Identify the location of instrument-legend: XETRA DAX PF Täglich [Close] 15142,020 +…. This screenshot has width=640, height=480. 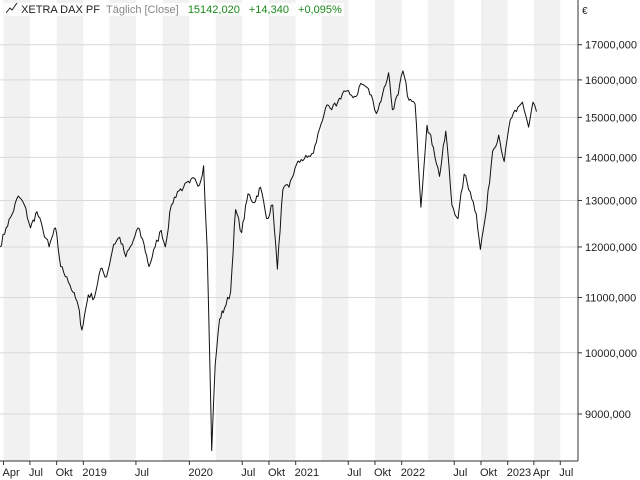
(174, 9).